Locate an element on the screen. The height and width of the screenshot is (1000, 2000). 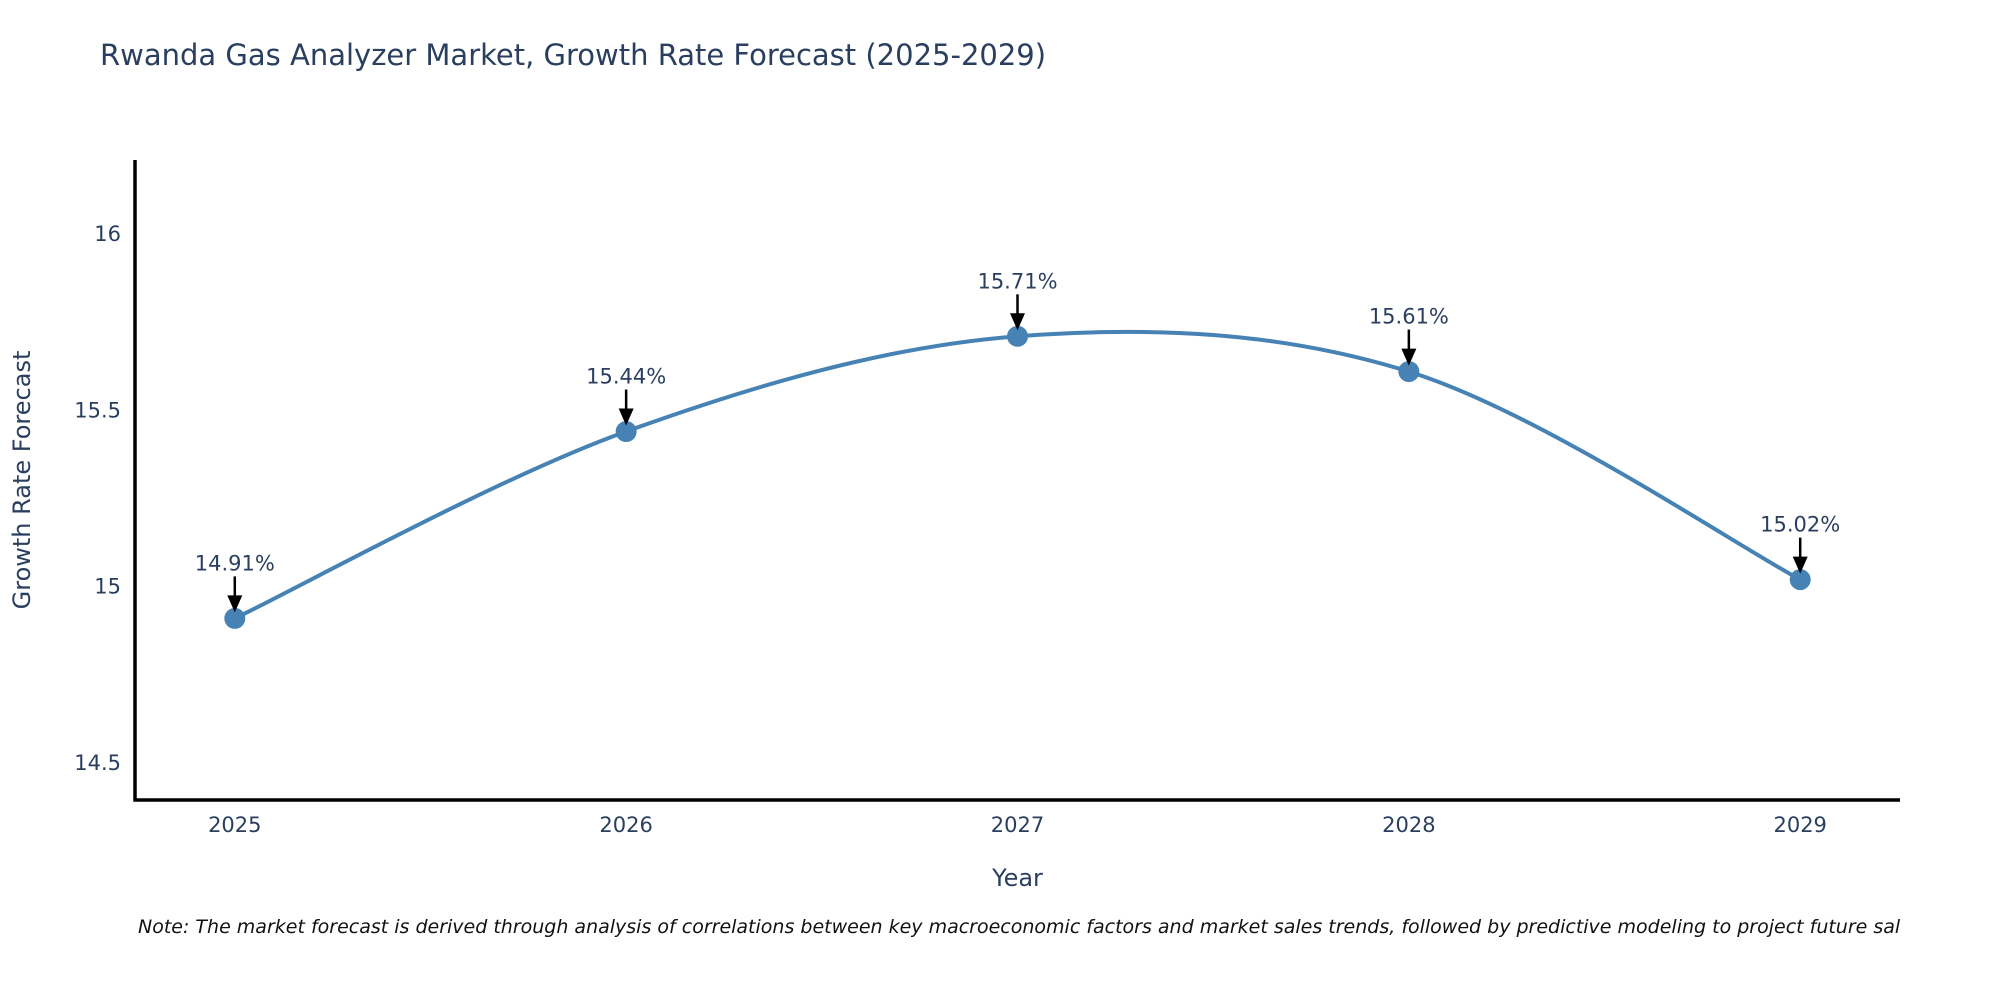
x-tick-label: 2025 is located at coordinates (234, 825).